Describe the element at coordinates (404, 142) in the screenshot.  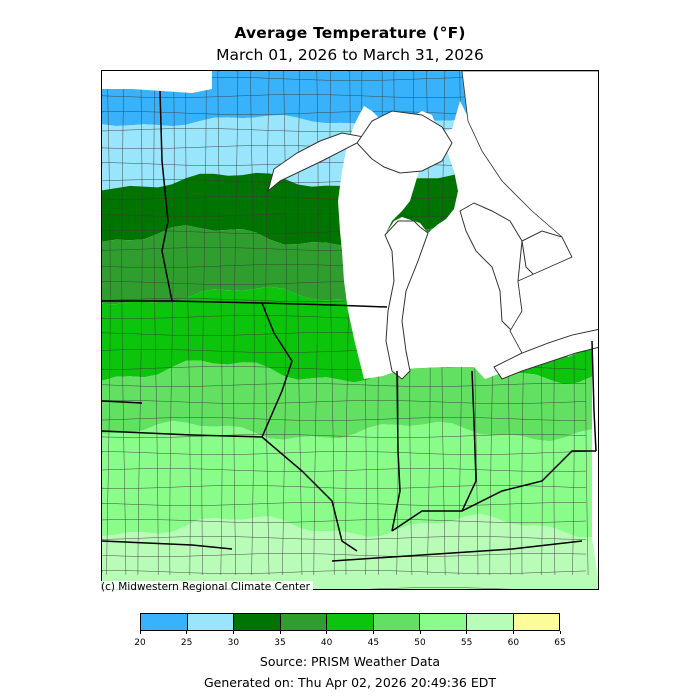
I see `lake-superior-east` at that location.